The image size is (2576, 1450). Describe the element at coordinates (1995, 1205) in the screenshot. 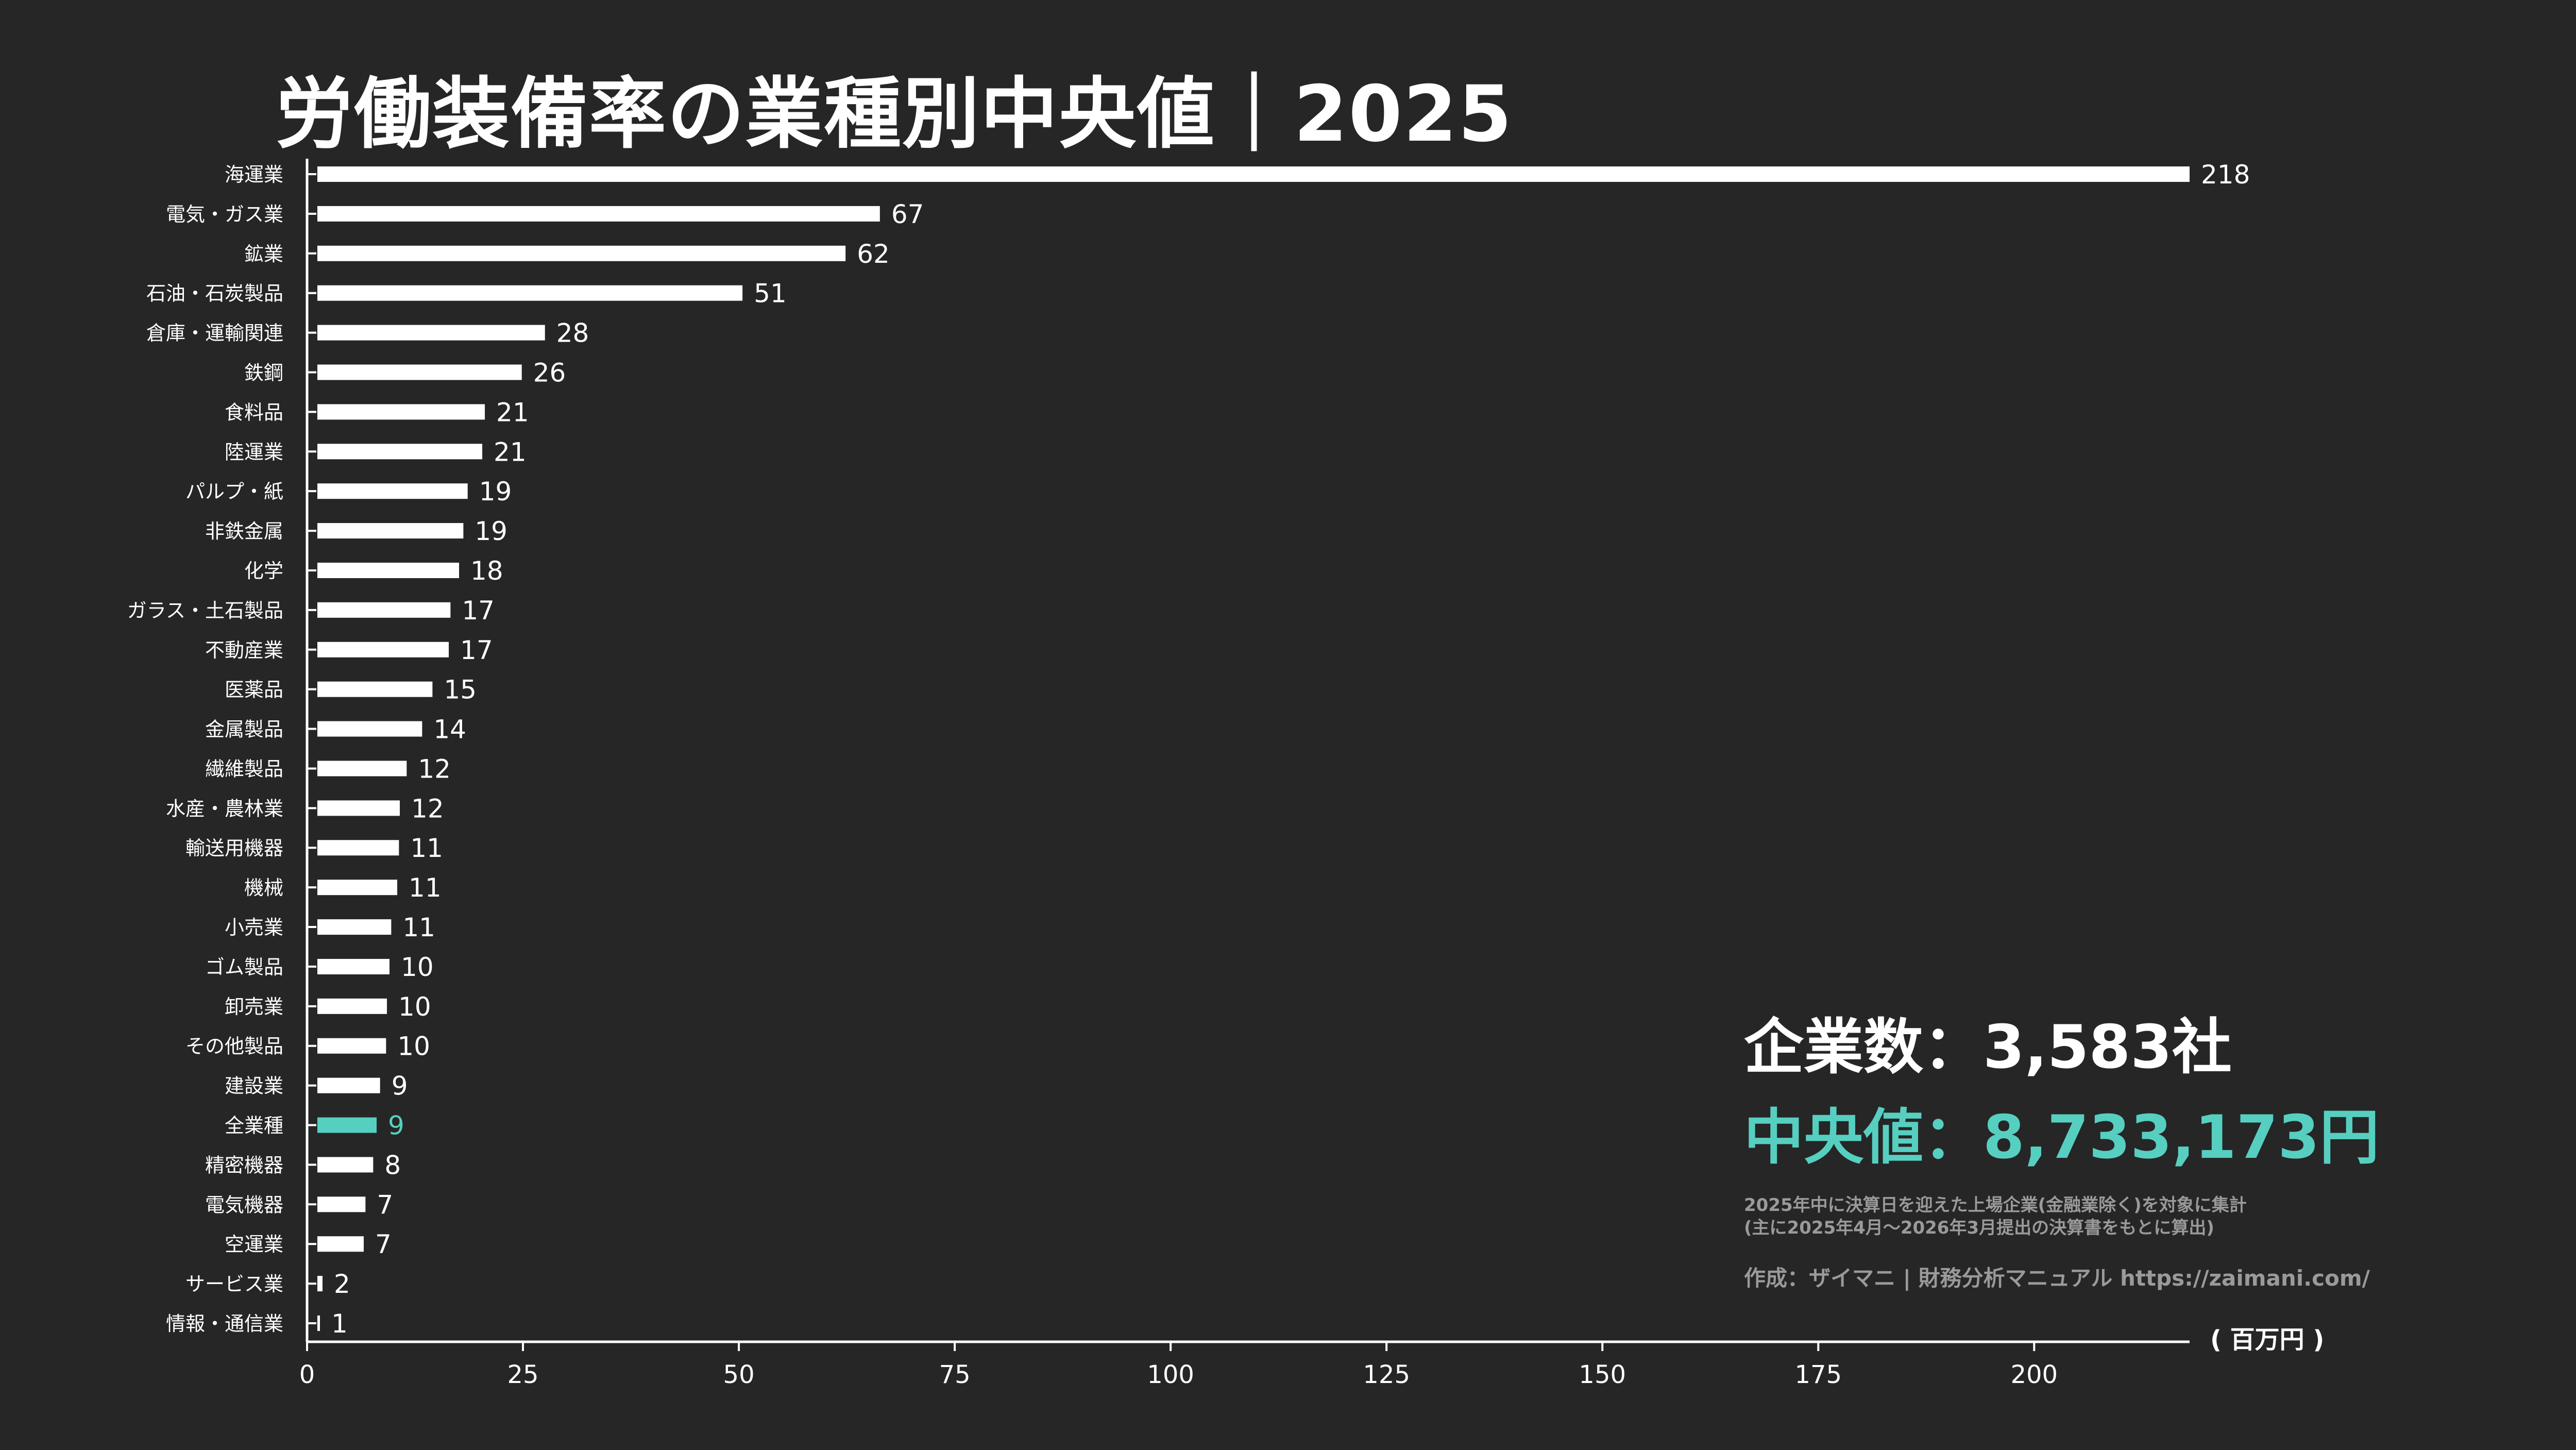

I see `note-line-1: 2025年中に決算日を迎えた上場企業(金融業除く)を対象に集計` at that location.